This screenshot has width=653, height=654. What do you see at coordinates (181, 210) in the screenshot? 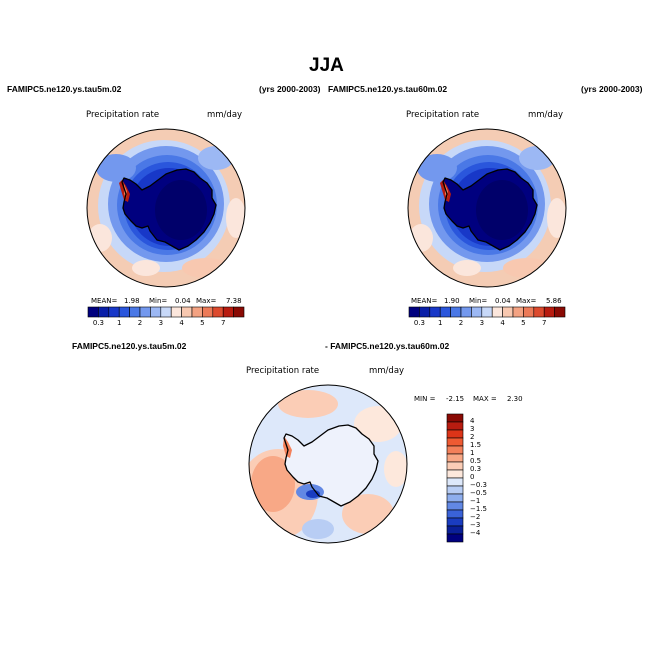
I see `antarctica-interior` at bounding box center [181, 210].